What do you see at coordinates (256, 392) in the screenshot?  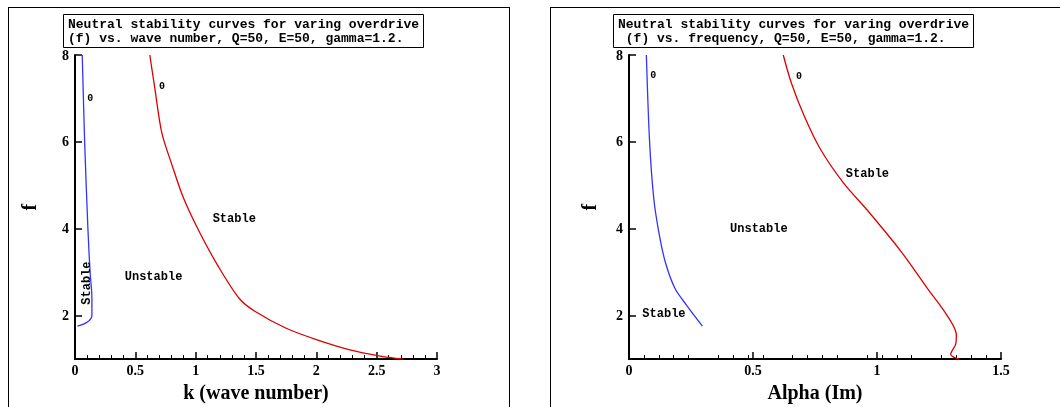 I see `x-axis-title: k (wave number)` at bounding box center [256, 392].